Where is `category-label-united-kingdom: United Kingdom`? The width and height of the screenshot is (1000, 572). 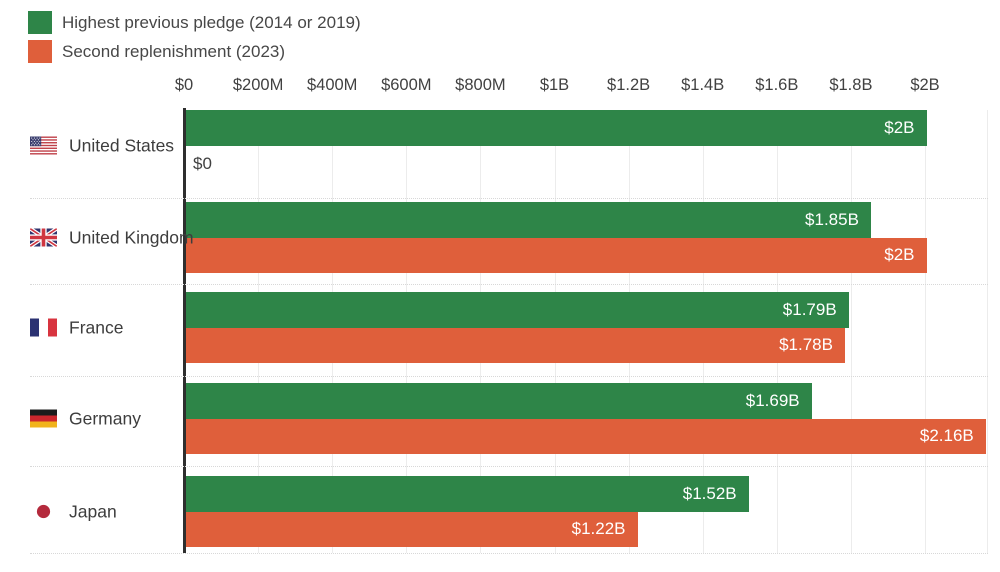
category-label-united-kingdom: United Kingdom is located at coordinates (112, 237).